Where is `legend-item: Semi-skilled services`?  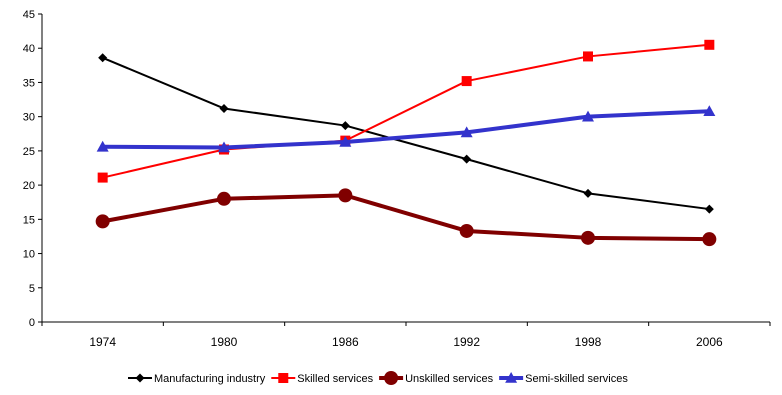
legend-item: Semi-skilled services is located at coordinates (563, 378).